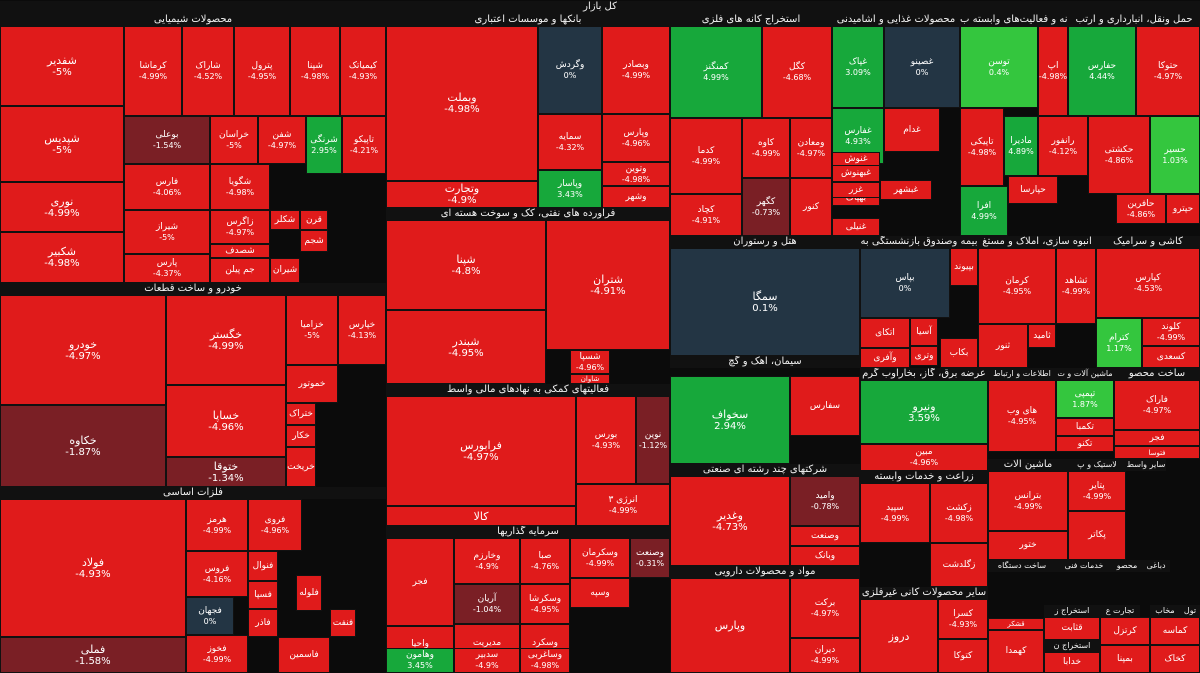 The height and width of the screenshot is (673, 1200). What do you see at coordinates (1097, 535) in the screenshot?
I see `treemap-tile: پکاتر` at bounding box center [1097, 535].